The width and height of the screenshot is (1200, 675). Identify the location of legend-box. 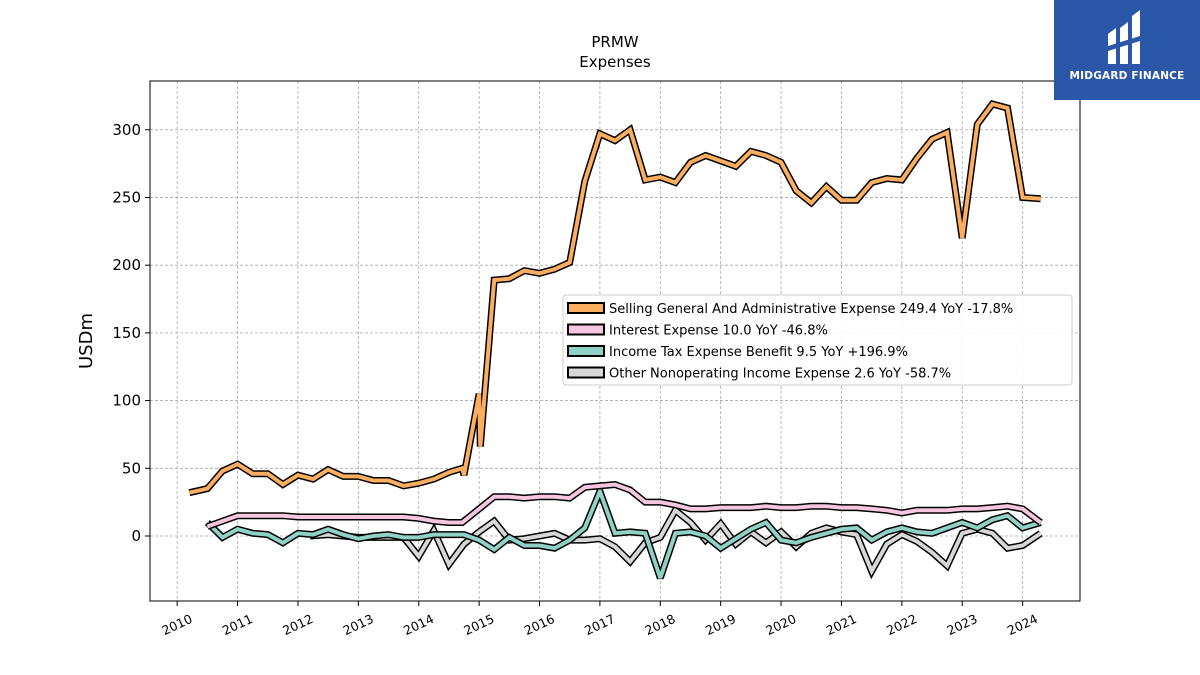
(817, 340).